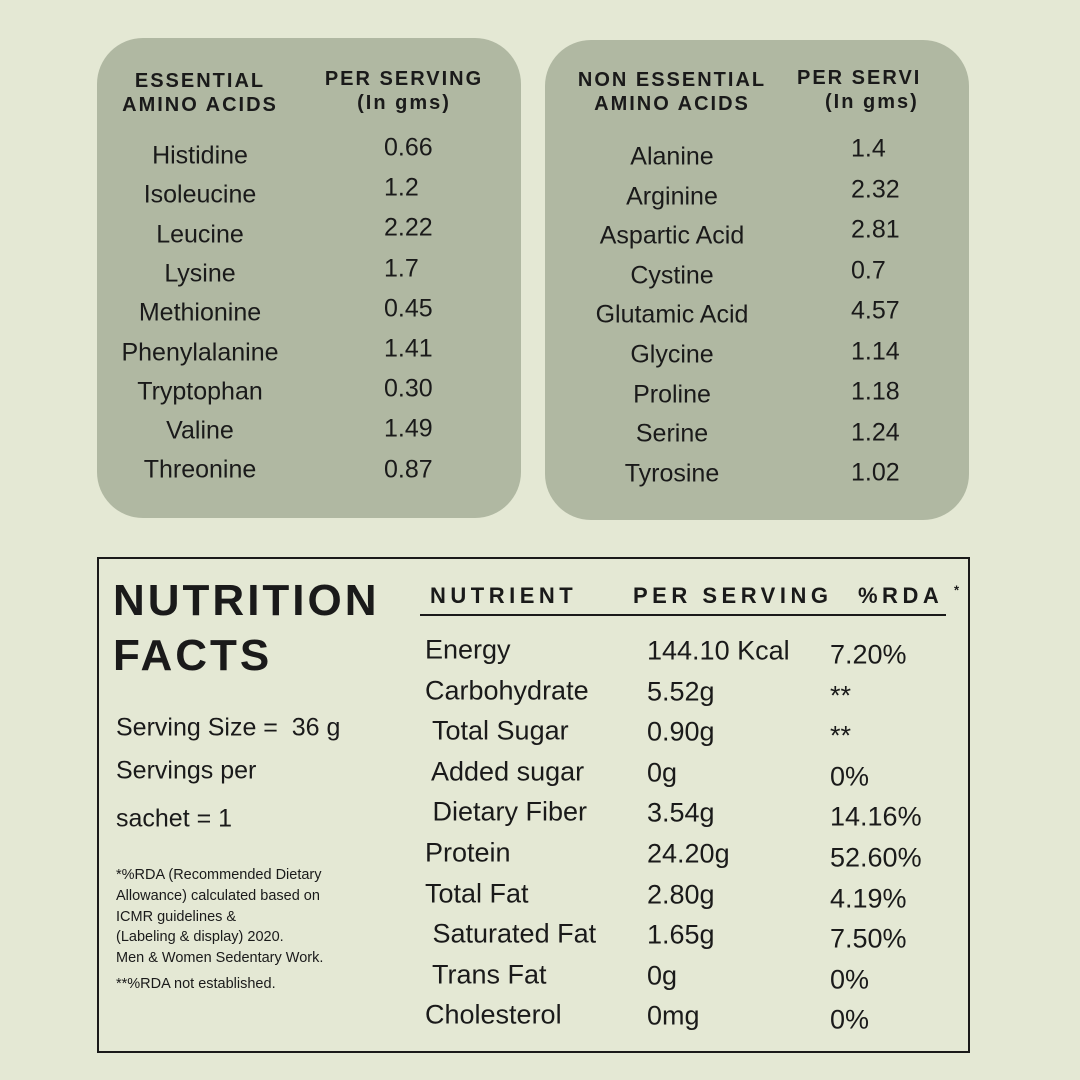 The height and width of the screenshot is (1080, 1080). What do you see at coordinates (186, 770) in the screenshot?
I see `serving-info: Servings per` at bounding box center [186, 770].